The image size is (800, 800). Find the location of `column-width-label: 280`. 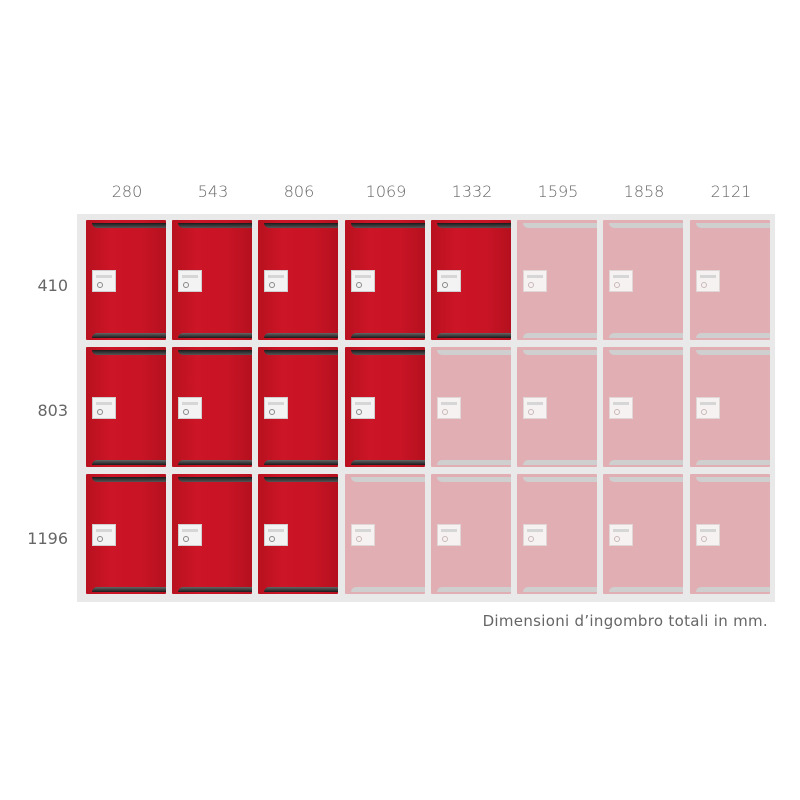

column-width-label: 280 is located at coordinates (127, 191).